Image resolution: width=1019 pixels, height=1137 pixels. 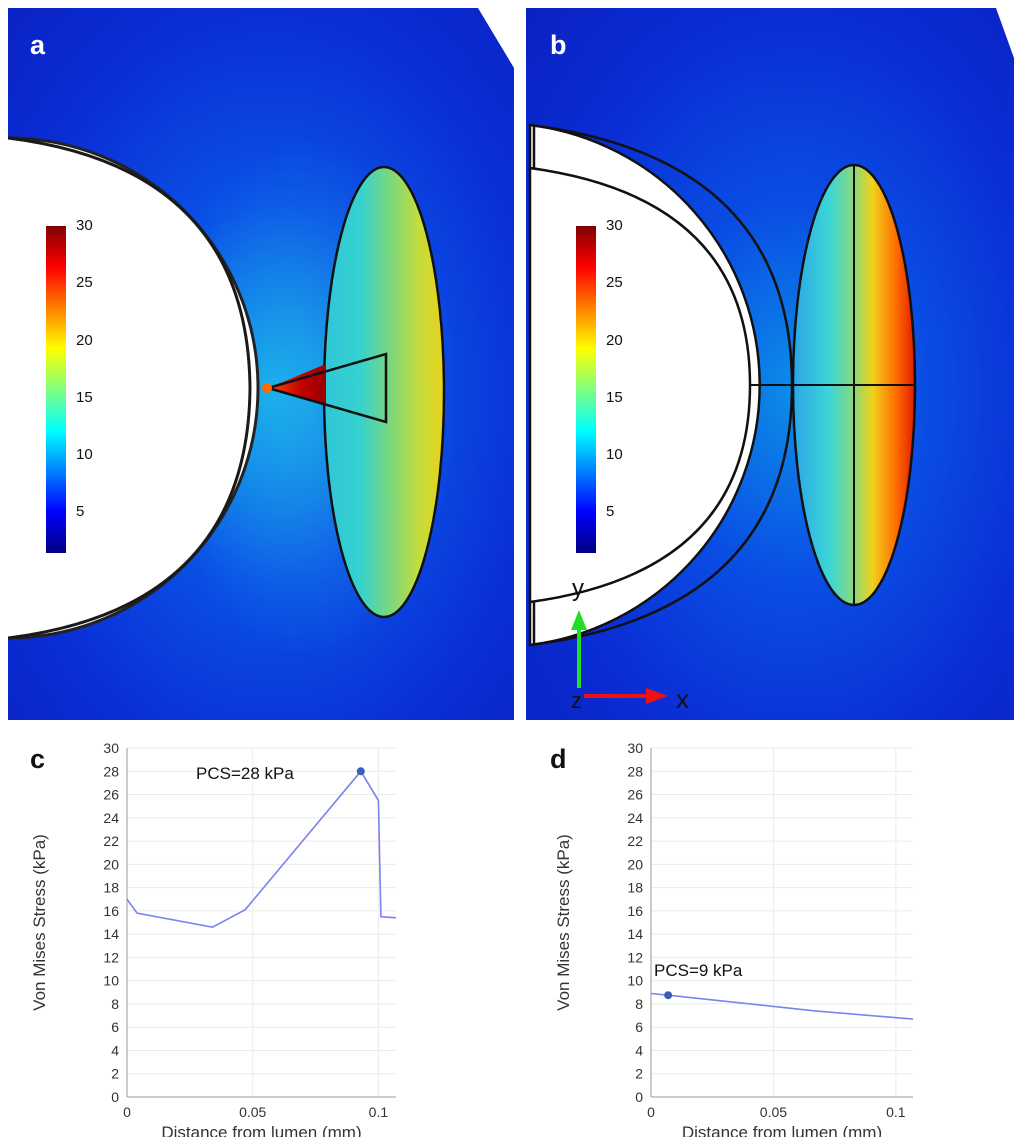 What do you see at coordinates (245, 773) in the screenshot?
I see `pcs-annotation: PCS=28 kPa` at bounding box center [245, 773].